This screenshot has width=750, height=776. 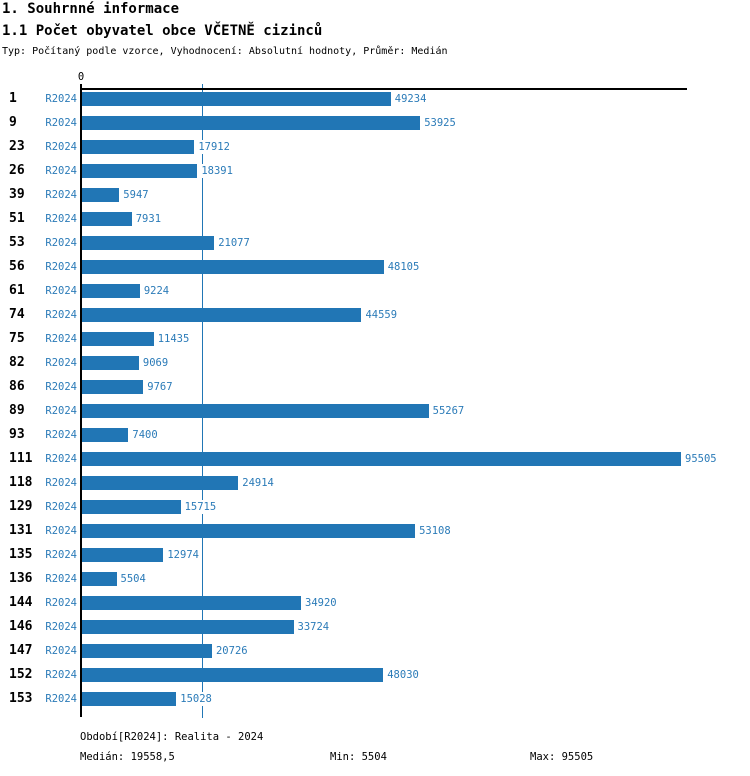 I want to click on chart-row: 75 R2024 11435, so click(x=375, y=339).